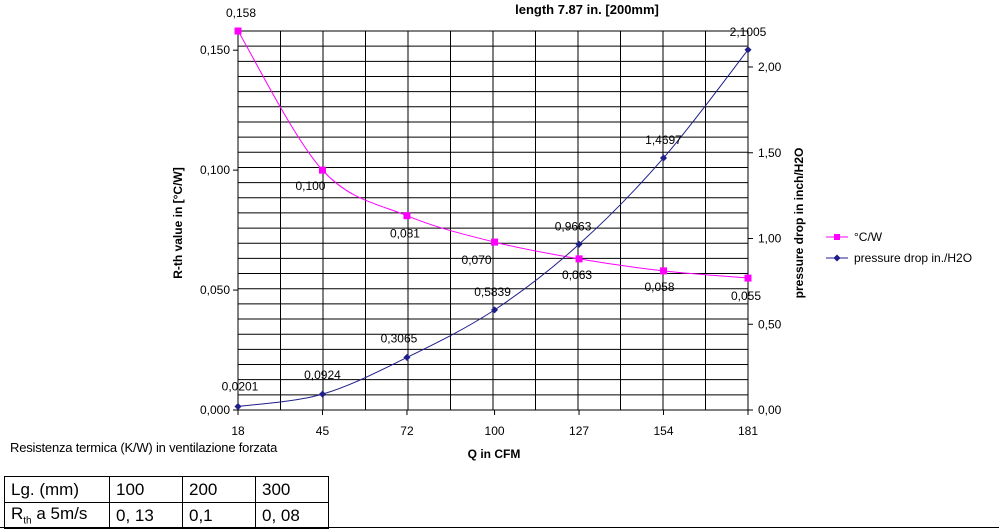 The height and width of the screenshot is (532, 999). What do you see at coordinates (770, 324) in the screenshot?
I see `y-right-tick-label: 0,50` at bounding box center [770, 324].